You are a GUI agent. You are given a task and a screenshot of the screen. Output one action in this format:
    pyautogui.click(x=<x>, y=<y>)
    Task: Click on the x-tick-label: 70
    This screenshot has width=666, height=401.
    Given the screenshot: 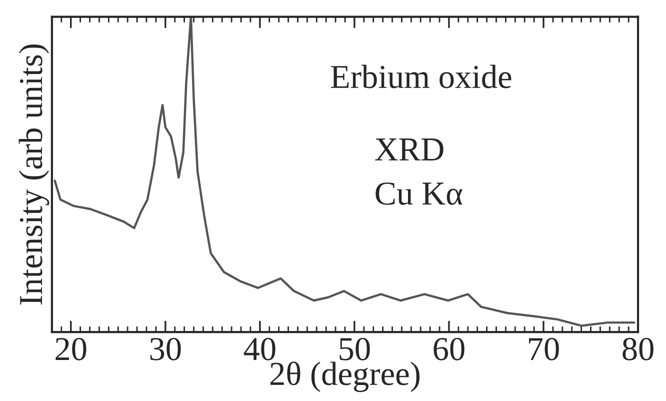 What is the action you would take?
    pyautogui.click(x=544, y=349)
    